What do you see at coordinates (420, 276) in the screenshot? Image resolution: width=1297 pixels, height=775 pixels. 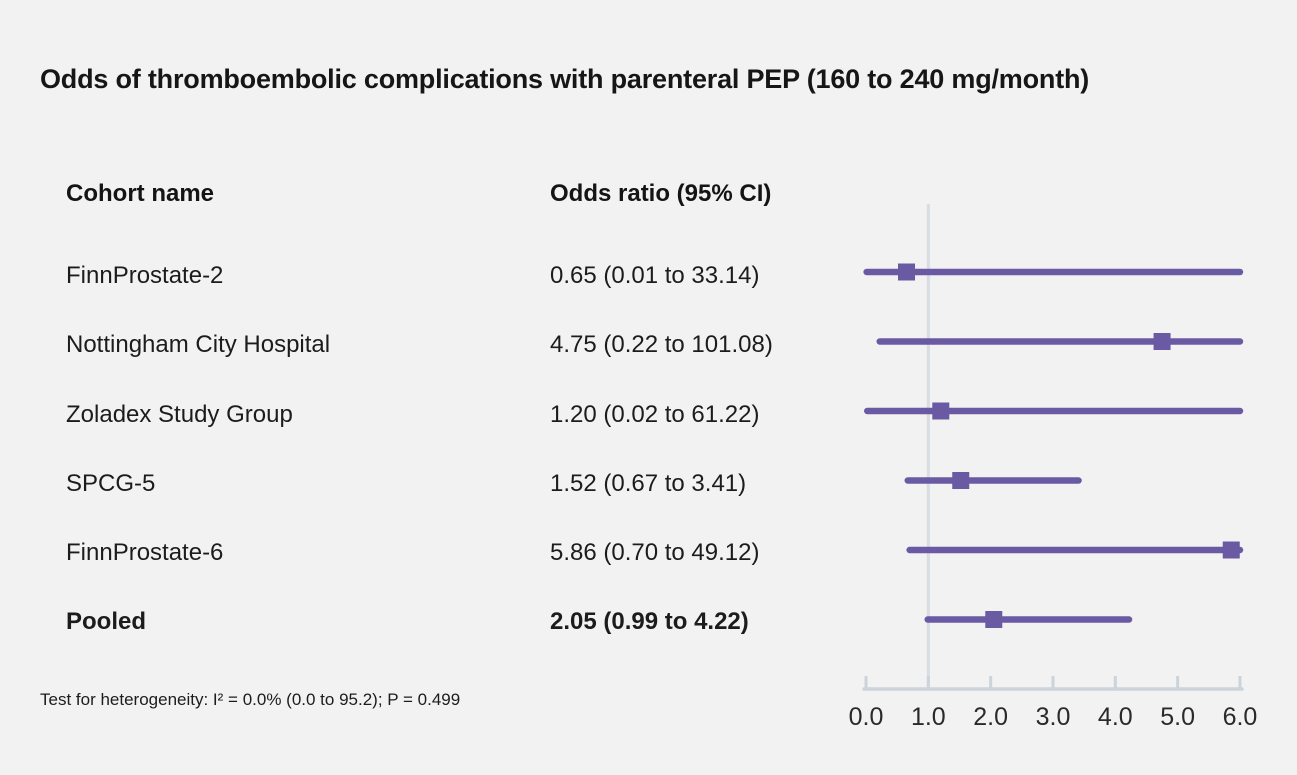 I see `table-row: FinnProstate-2 0.65 (0.01 to 33.14)` at bounding box center [420, 276].